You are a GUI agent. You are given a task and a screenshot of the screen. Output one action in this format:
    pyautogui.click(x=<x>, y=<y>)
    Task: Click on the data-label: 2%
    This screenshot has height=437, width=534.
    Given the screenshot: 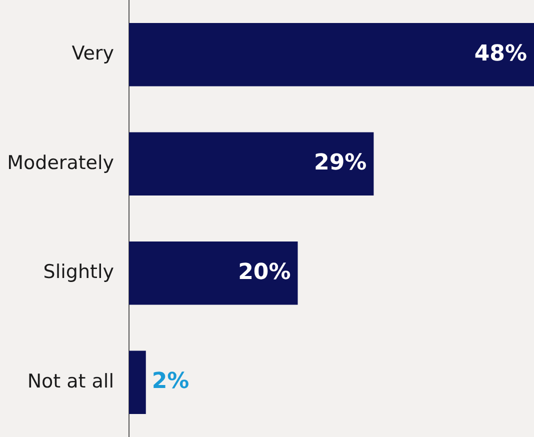 What is the action you would take?
    pyautogui.click(x=171, y=381)
    